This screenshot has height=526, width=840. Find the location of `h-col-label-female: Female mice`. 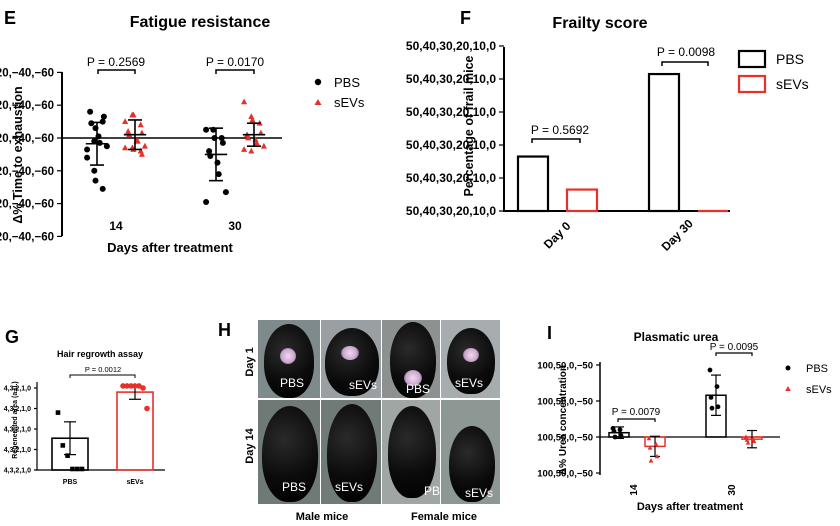

h-col-label-female: Female mice is located at coordinates (444, 517).